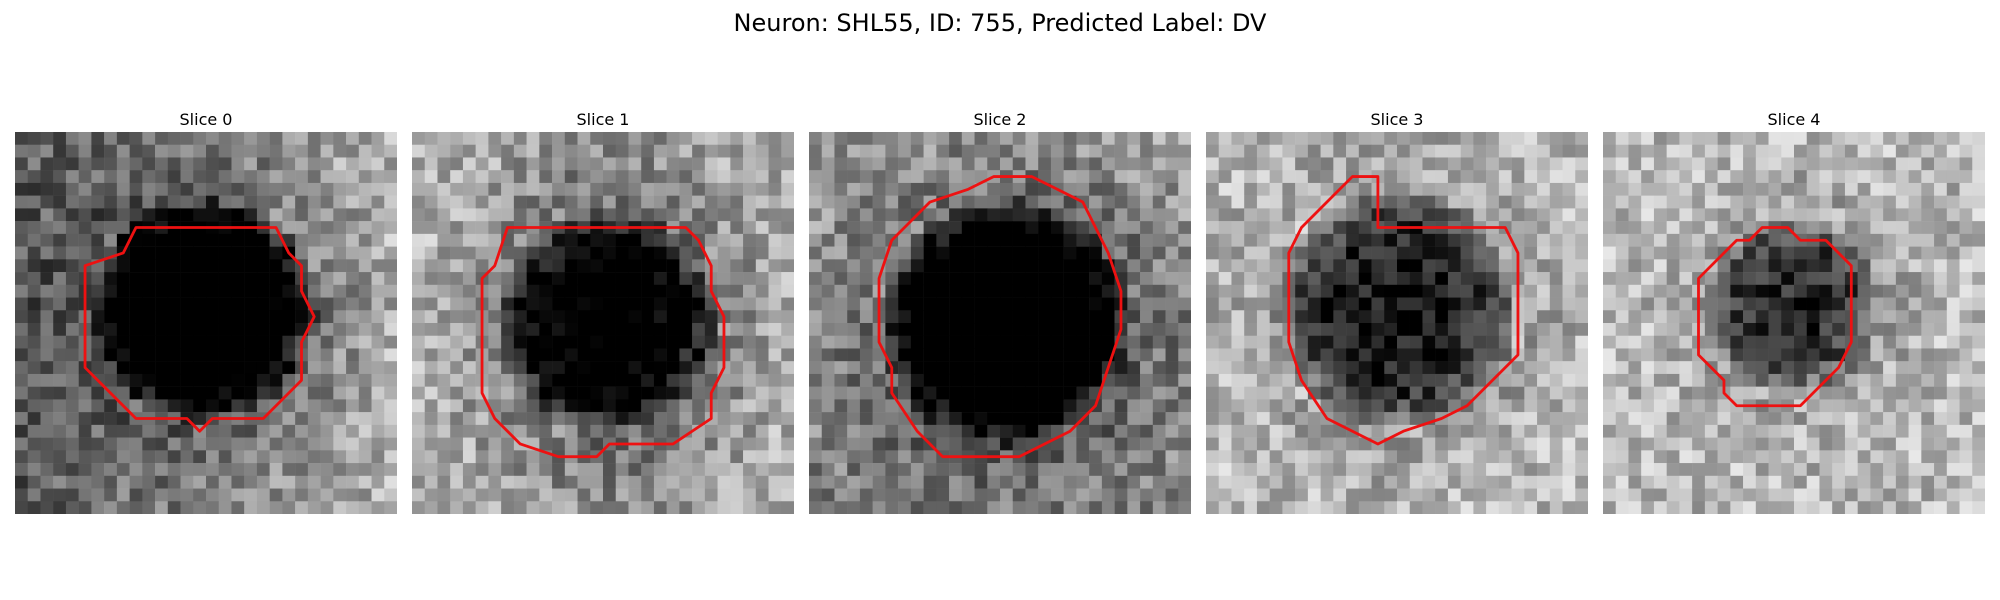 This screenshot has height=600, width=2000. I want to click on slice-panel-1: Slice 1, so click(603, 311).